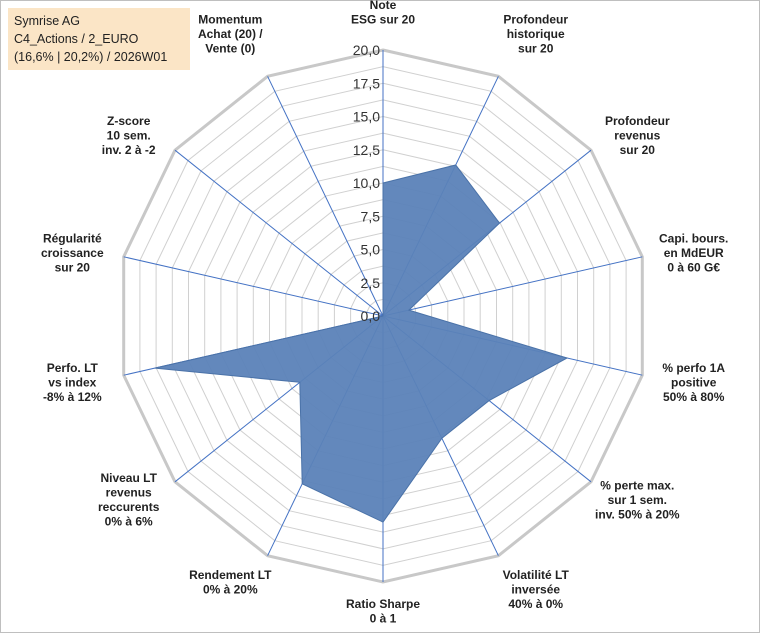 This screenshot has height=633, width=760. I want to click on performance-period: (16,6% | 20,2%) / 2026W01, so click(91, 57).